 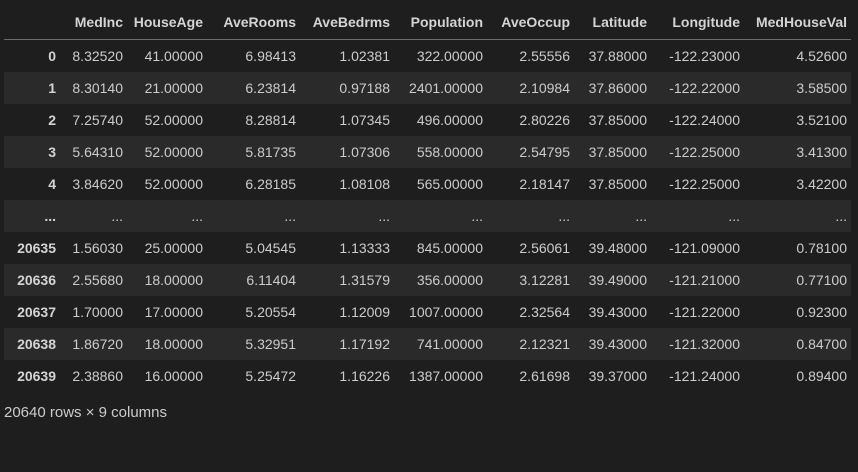 I want to click on table-cell: 2.61698, so click(x=544, y=376).